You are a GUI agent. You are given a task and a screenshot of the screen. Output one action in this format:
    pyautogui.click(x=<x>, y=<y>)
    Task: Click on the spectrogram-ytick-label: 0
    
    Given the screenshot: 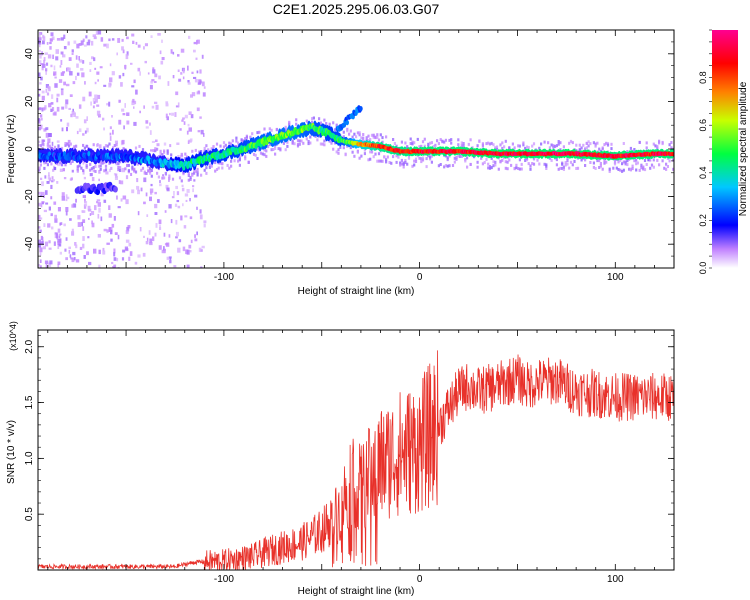 What is the action you would take?
    pyautogui.click(x=29, y=149)
    